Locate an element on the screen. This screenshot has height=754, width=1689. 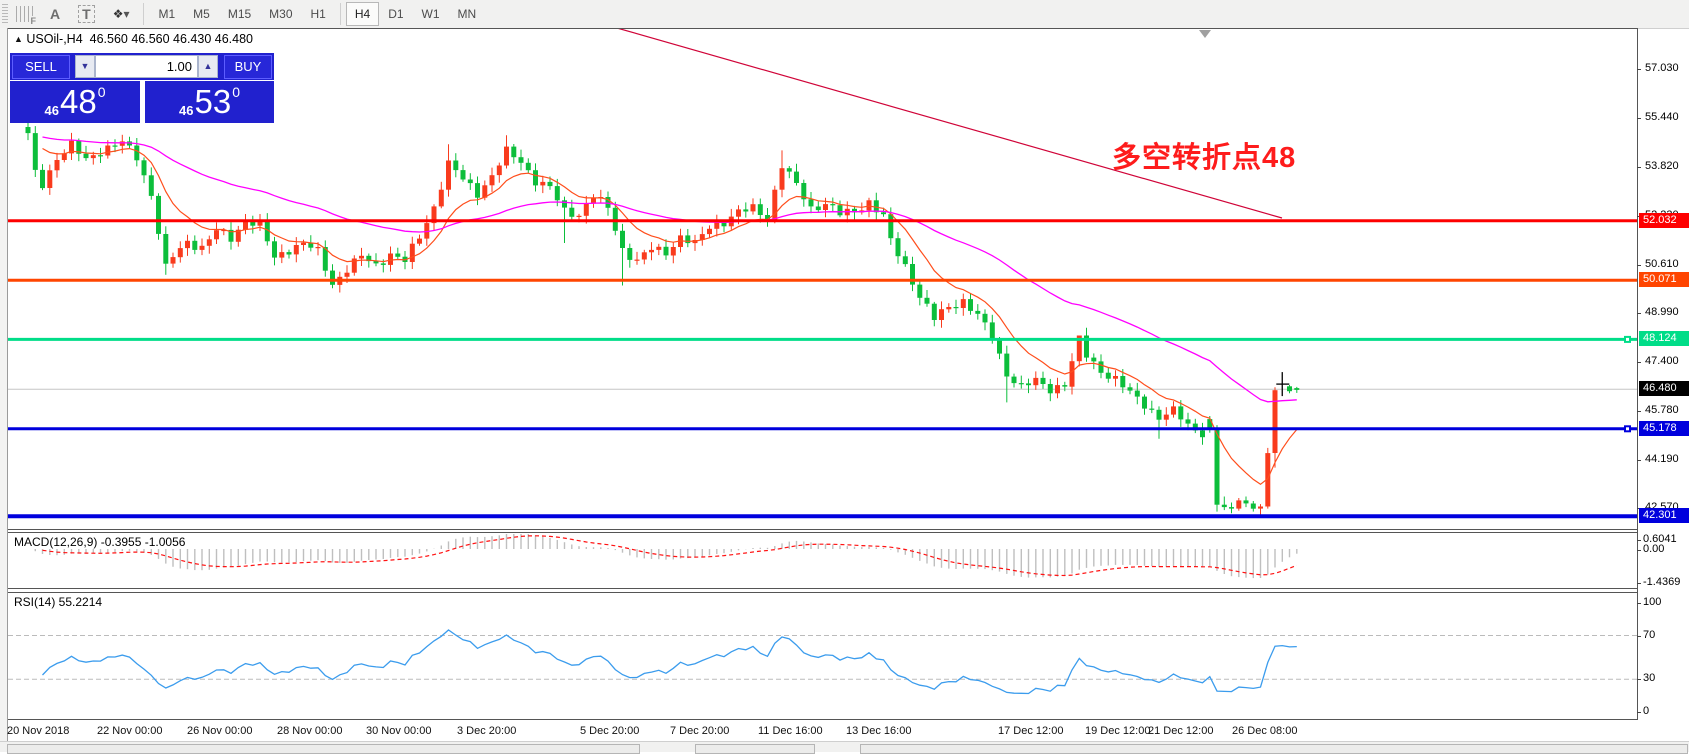
date-axis-label: 11 Dec 16:00 is located at coordinates (790, 731).